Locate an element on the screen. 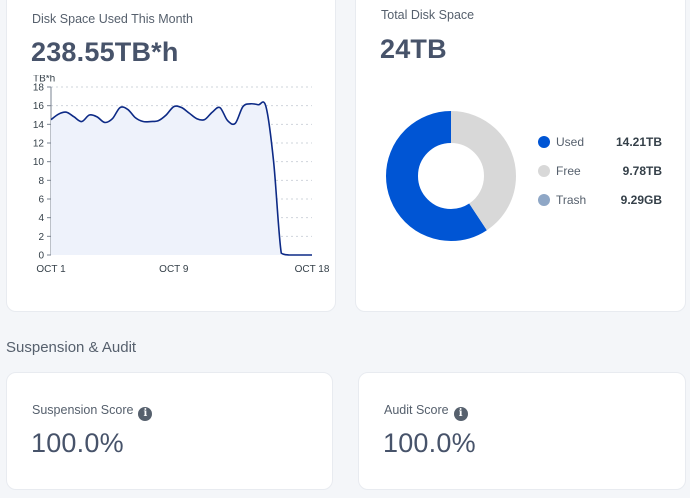 The image size is (690, 498). disk-donut-chart is located at coordinates (451, 176).